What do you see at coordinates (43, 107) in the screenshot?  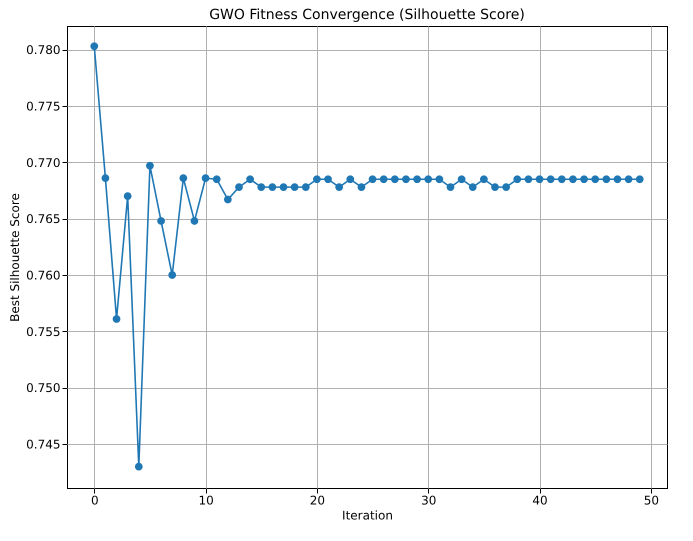 I see `y-tick-label: 0.775` at bounding box center [43, 107].